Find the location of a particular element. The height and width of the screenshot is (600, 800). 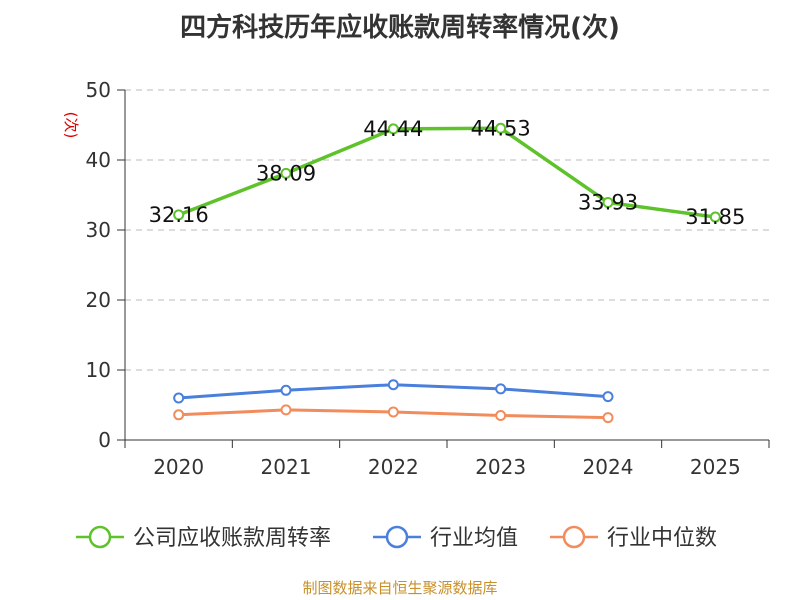

data-label: 31.85 is located at coordinates (715, 217).